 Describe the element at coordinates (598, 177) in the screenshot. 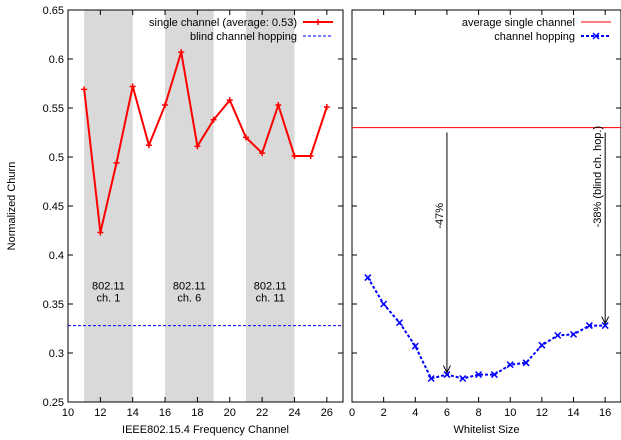

I see `annotation-label: -38% (blind ch. hop.)` at that location.